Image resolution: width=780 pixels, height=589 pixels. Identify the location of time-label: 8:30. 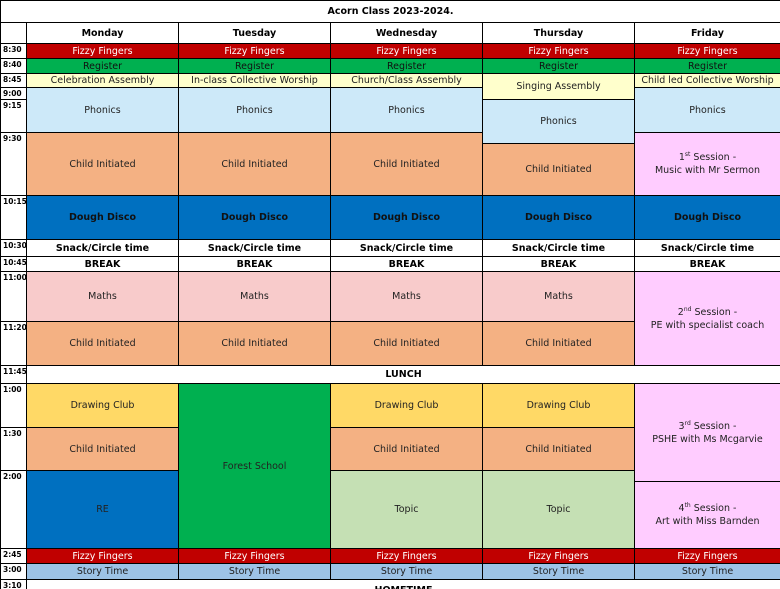
(13, 51).